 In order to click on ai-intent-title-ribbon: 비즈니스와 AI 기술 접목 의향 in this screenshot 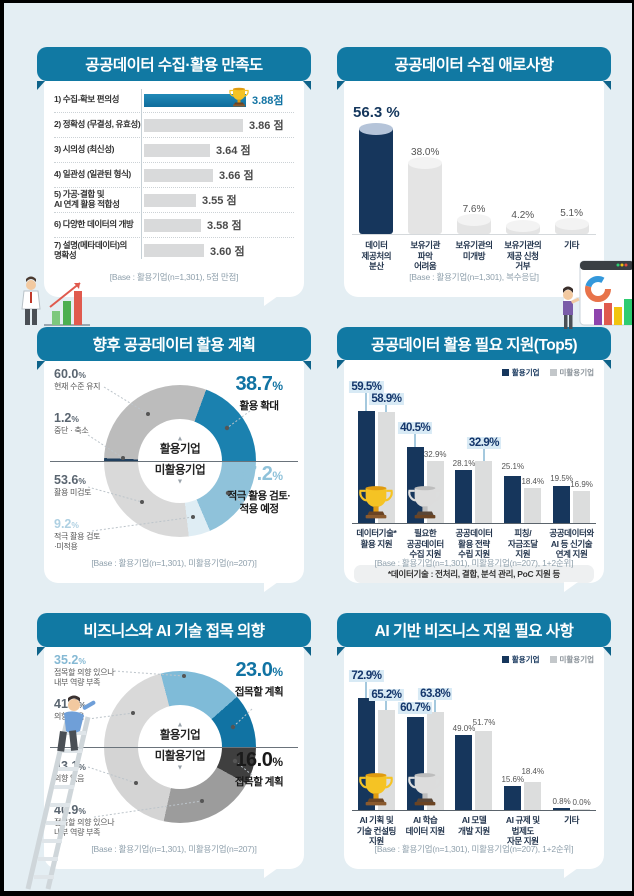, I will do `click(174, 634)`.